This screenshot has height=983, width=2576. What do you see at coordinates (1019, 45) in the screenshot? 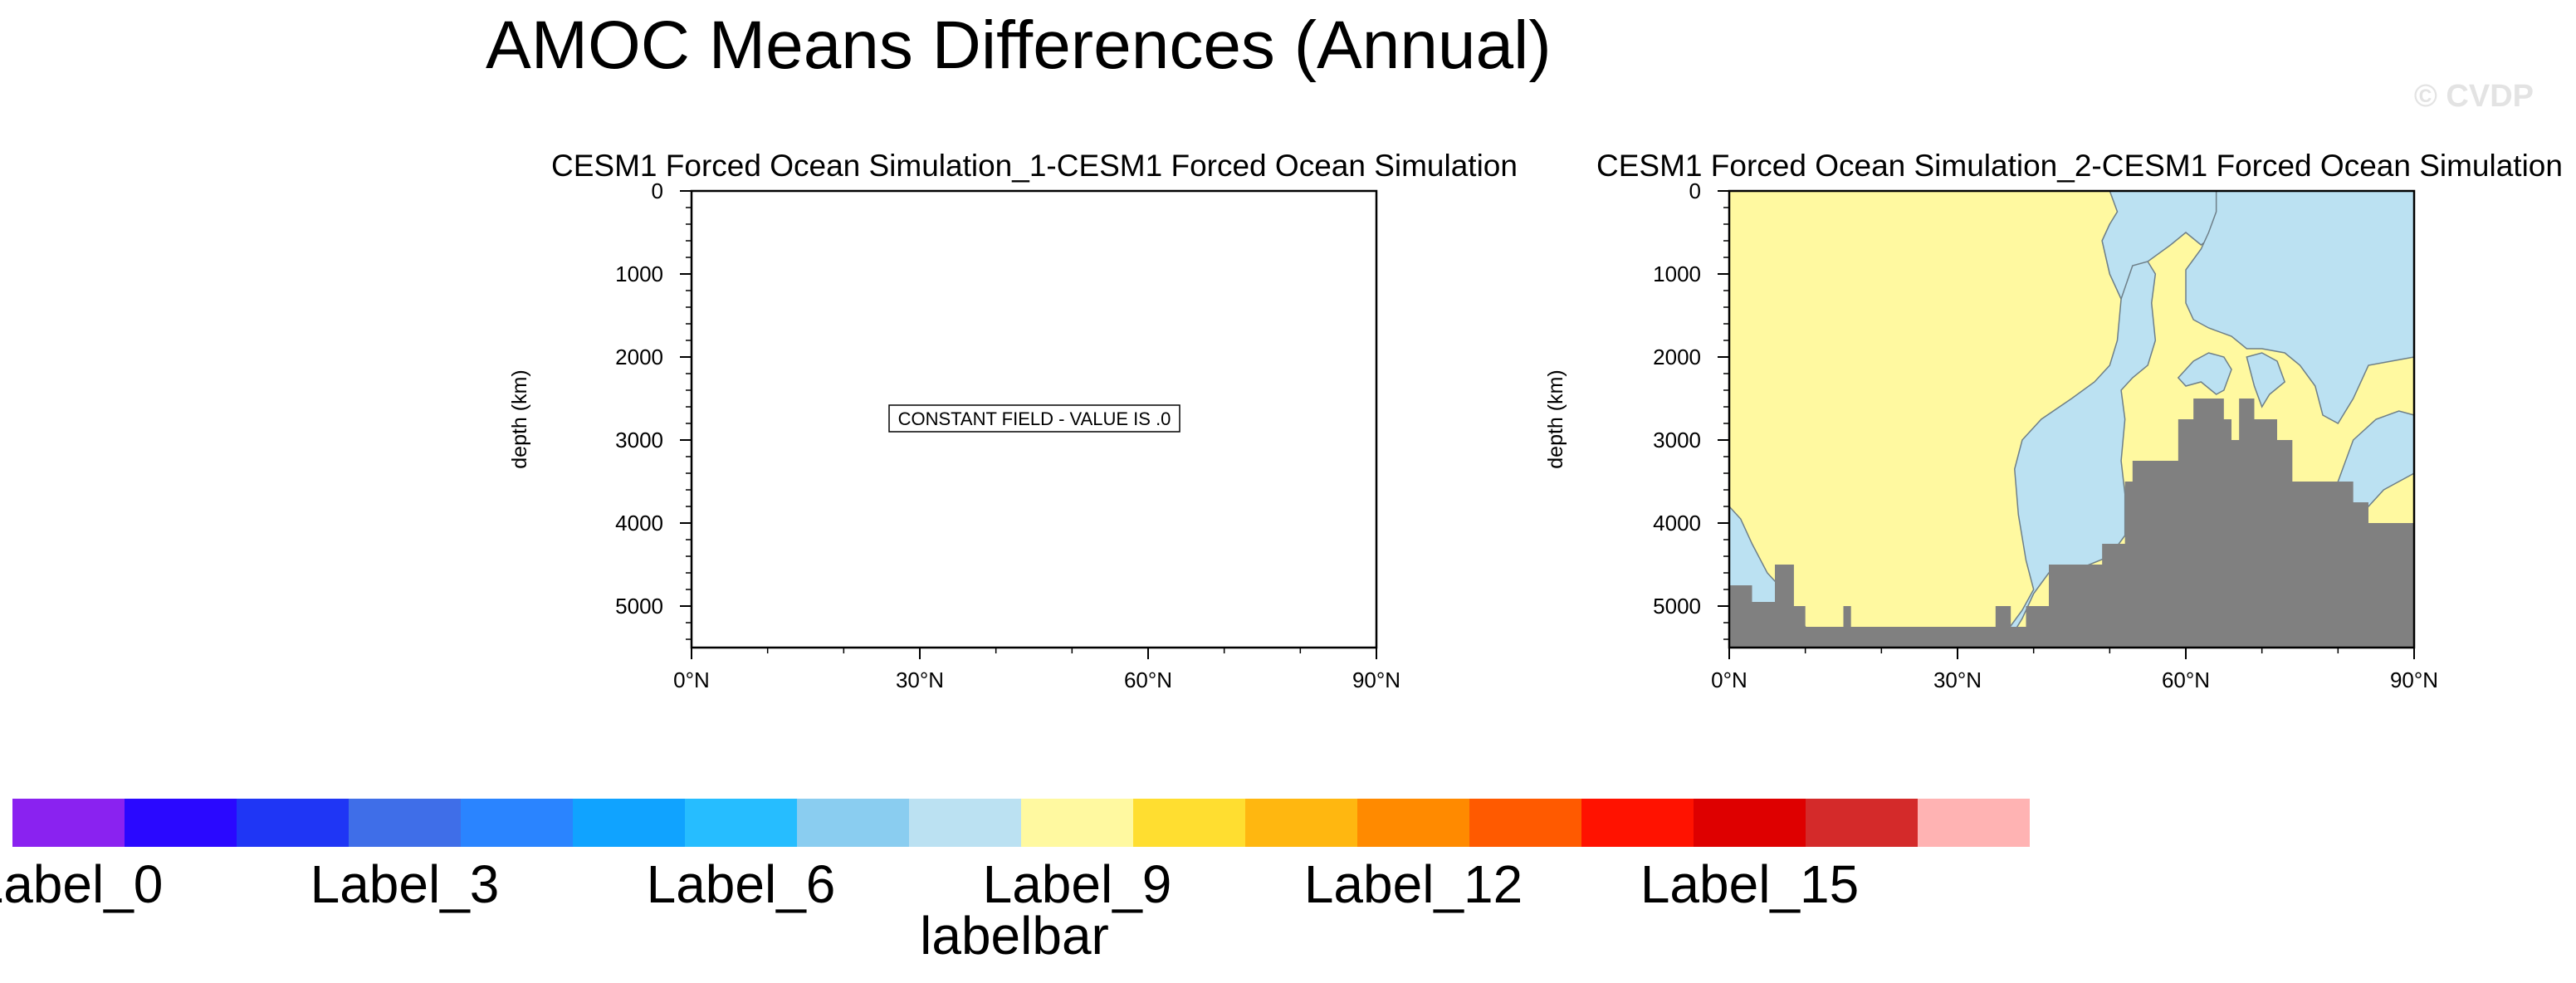
I see `main-title: AMOC Means Differences (Annual)` at bounding box center [1019, 45].